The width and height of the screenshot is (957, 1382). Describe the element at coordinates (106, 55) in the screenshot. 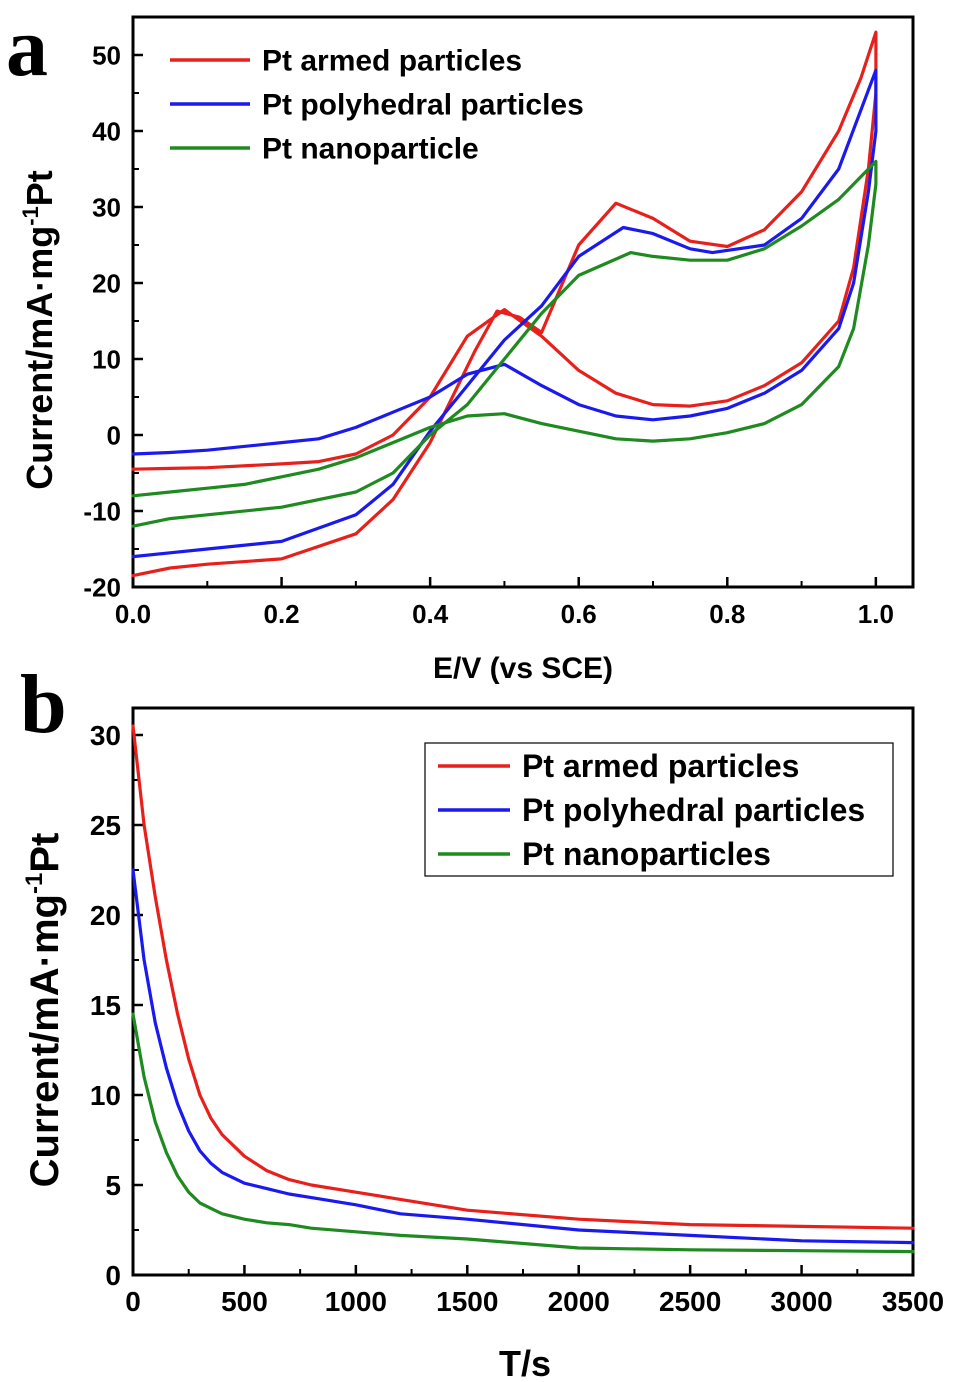

I see `y-tick-label: 50` at that location.